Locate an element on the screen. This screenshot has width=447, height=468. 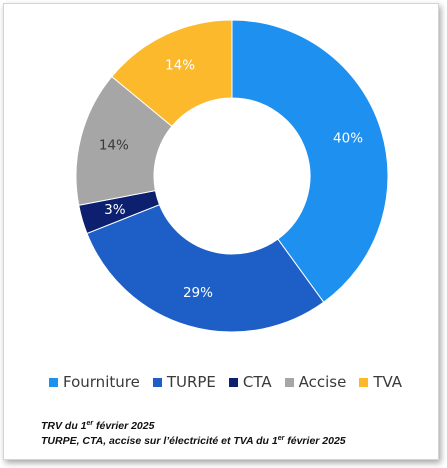
legend-item-cta: CTA is located at coordinates (250, 382).